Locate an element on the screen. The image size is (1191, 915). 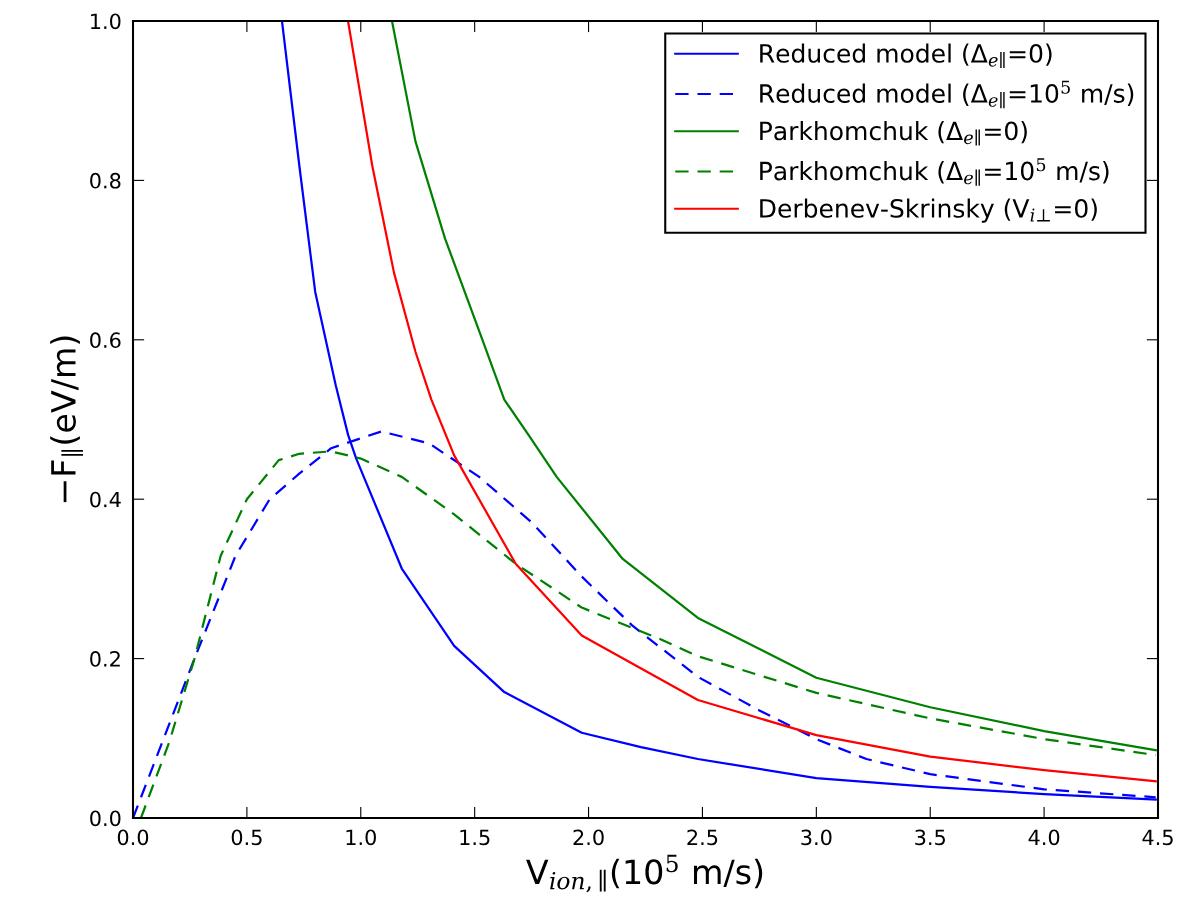
x-tick-label: 1.0 is located at coordinates (361, 837).